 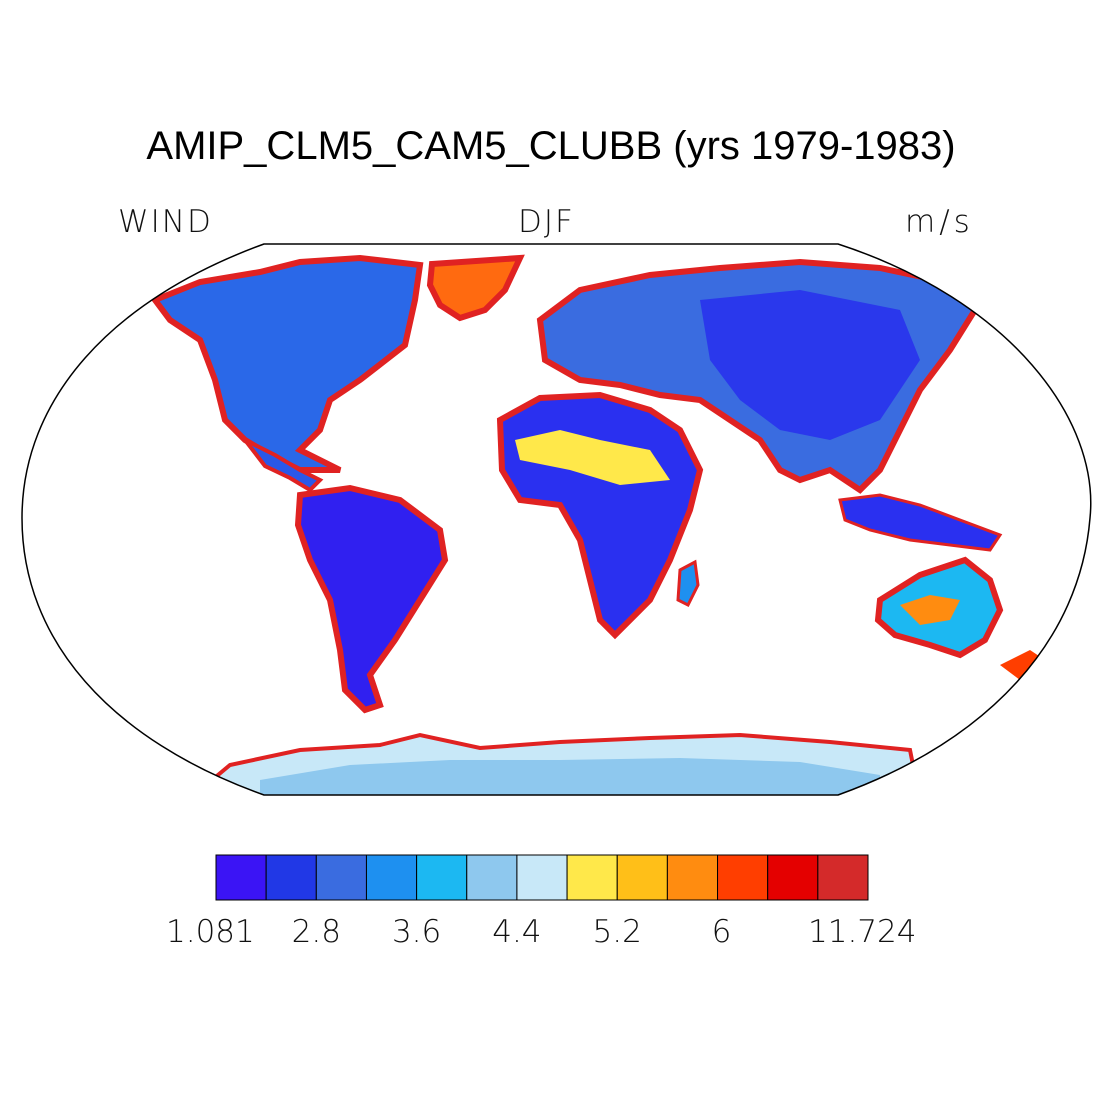 I want to click on australia-interior, so click(x=930, y=610).